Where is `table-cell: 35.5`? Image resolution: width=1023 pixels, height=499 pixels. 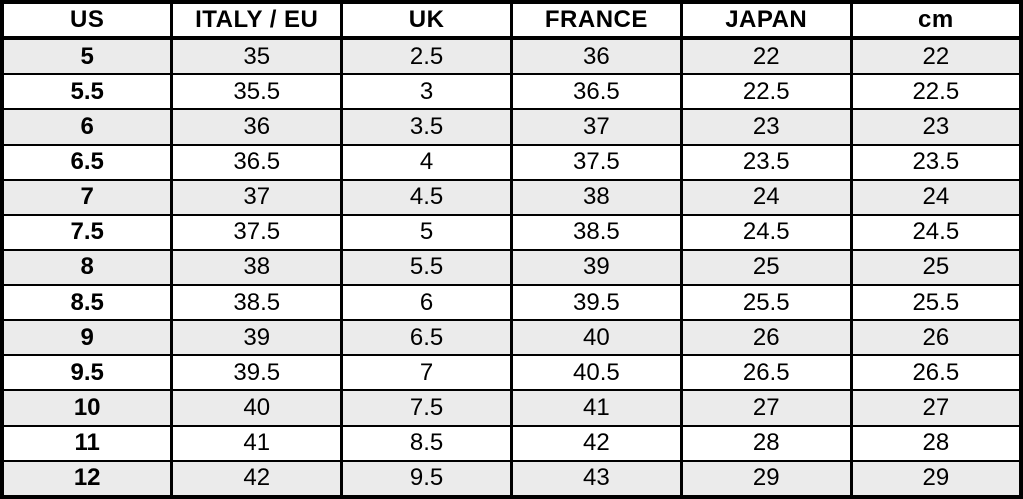 table-cell: 35.5 is located at coordinates (257, 92).